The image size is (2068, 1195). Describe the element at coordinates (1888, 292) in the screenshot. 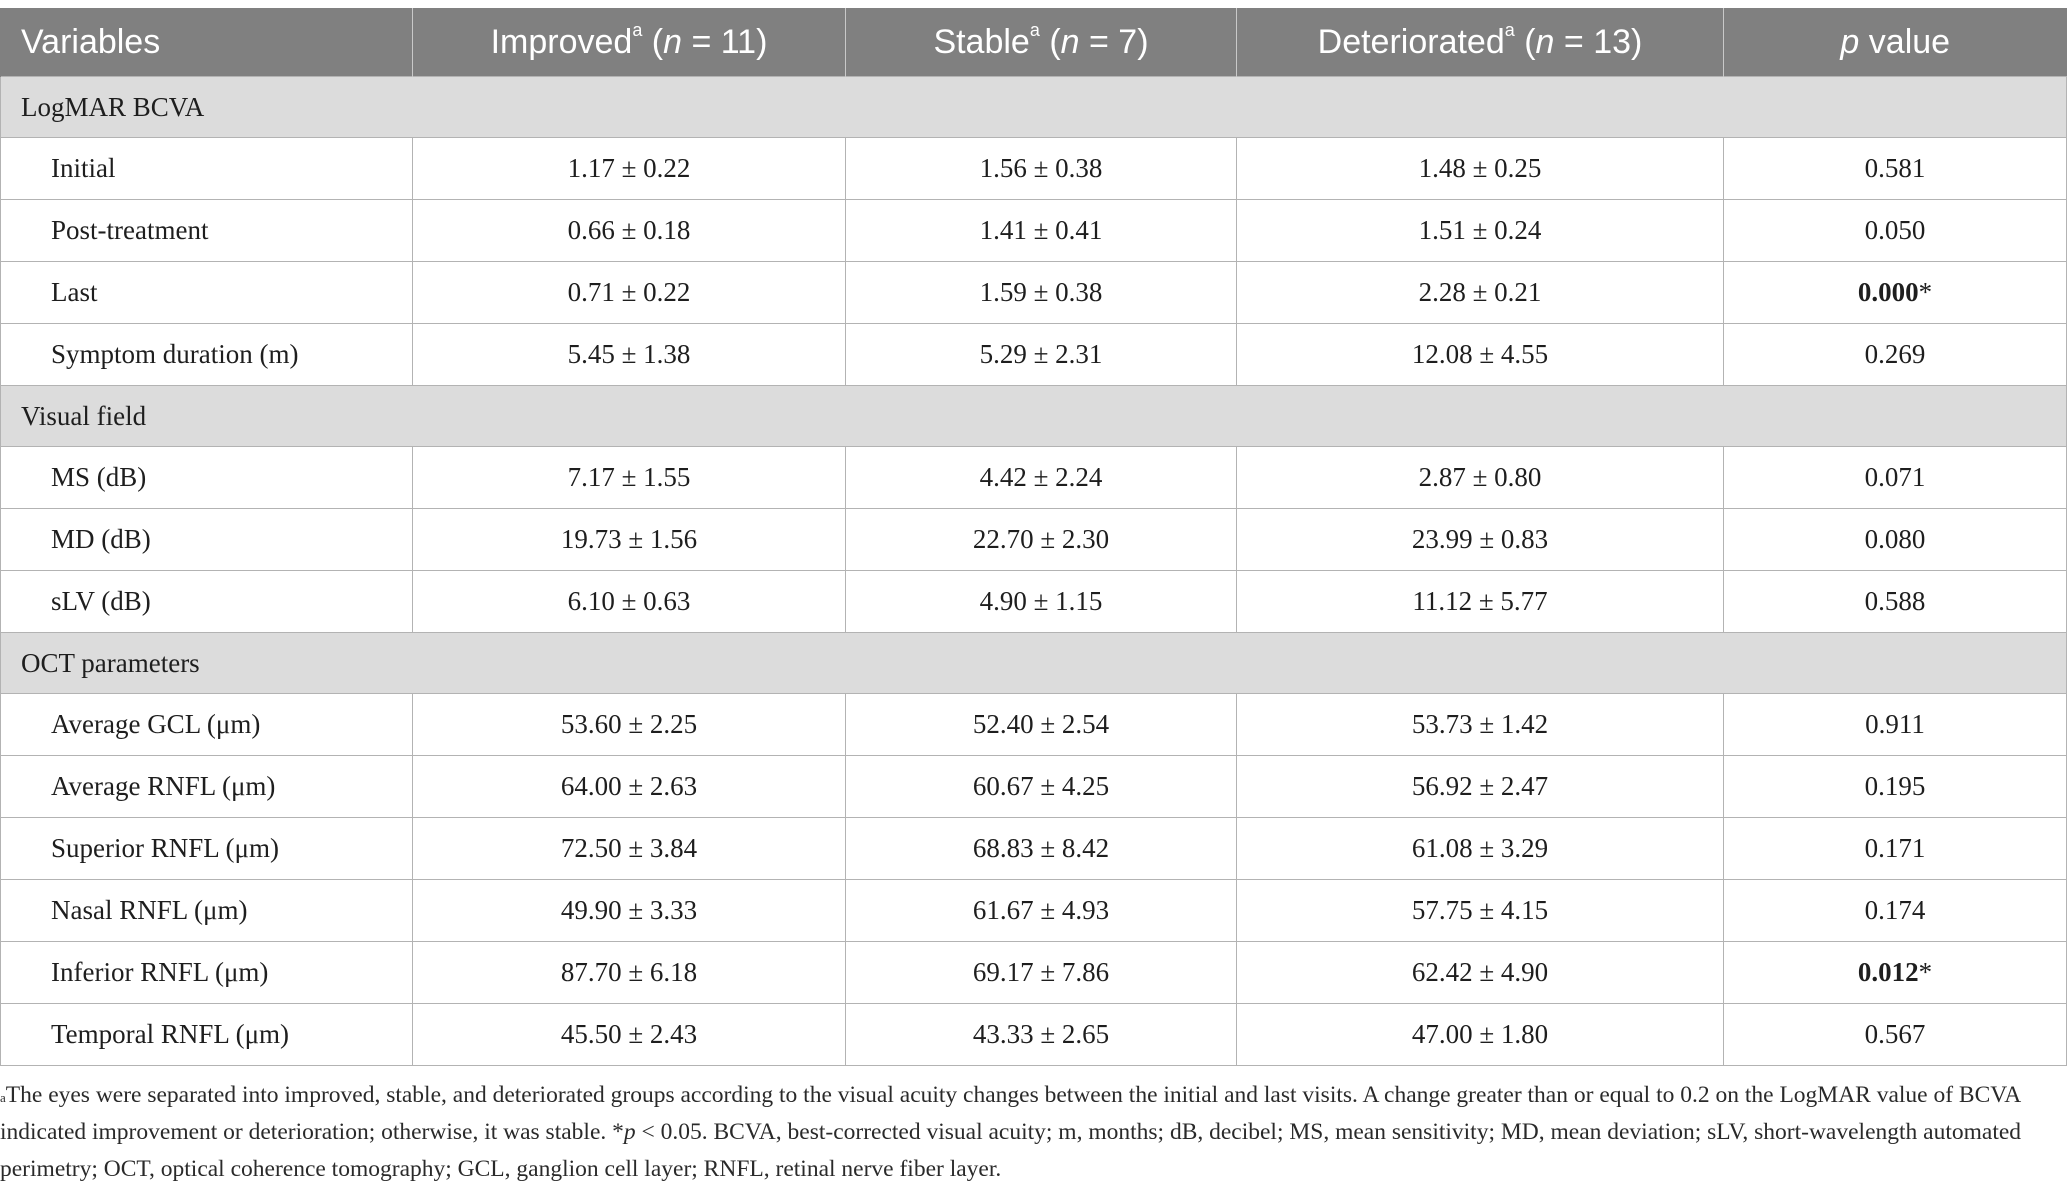

I see `p-value-significant: 0.000` at that location.